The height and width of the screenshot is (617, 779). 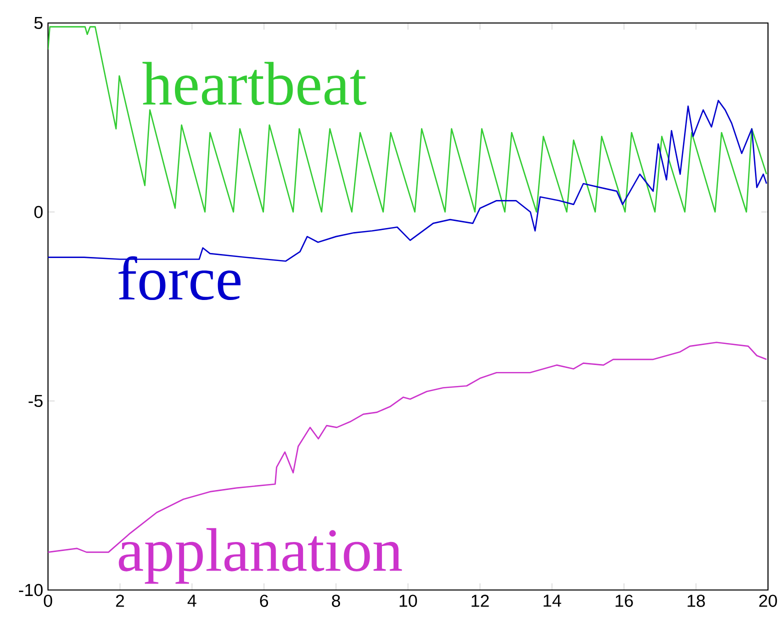 I want to click on x-tick-label: 6, so click(x=264, y=600).